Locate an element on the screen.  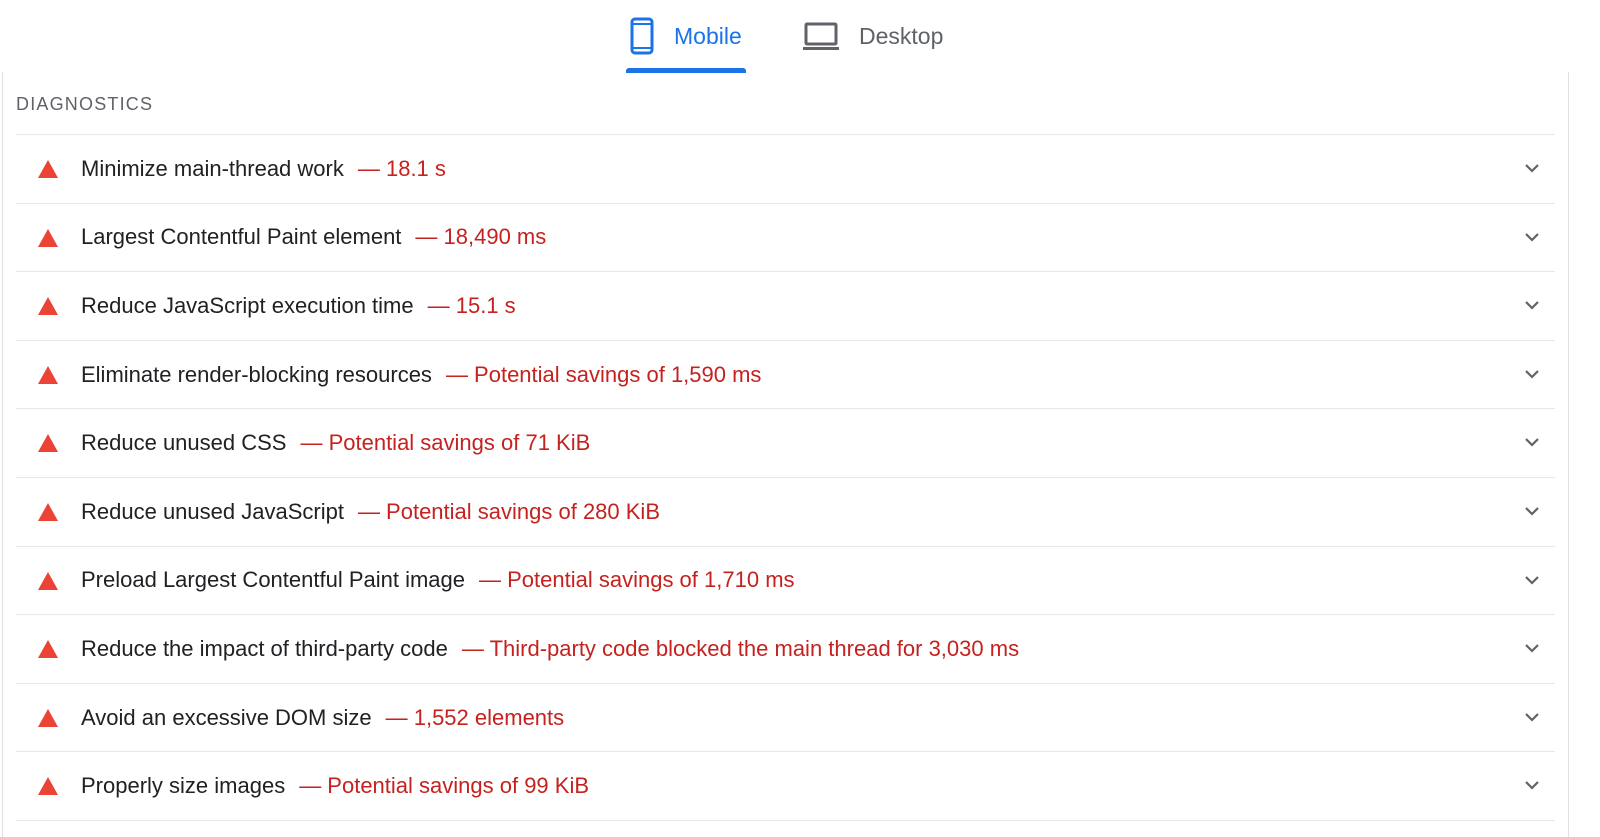
tab-mobile: Mobile is located at coordinates (686, 36).